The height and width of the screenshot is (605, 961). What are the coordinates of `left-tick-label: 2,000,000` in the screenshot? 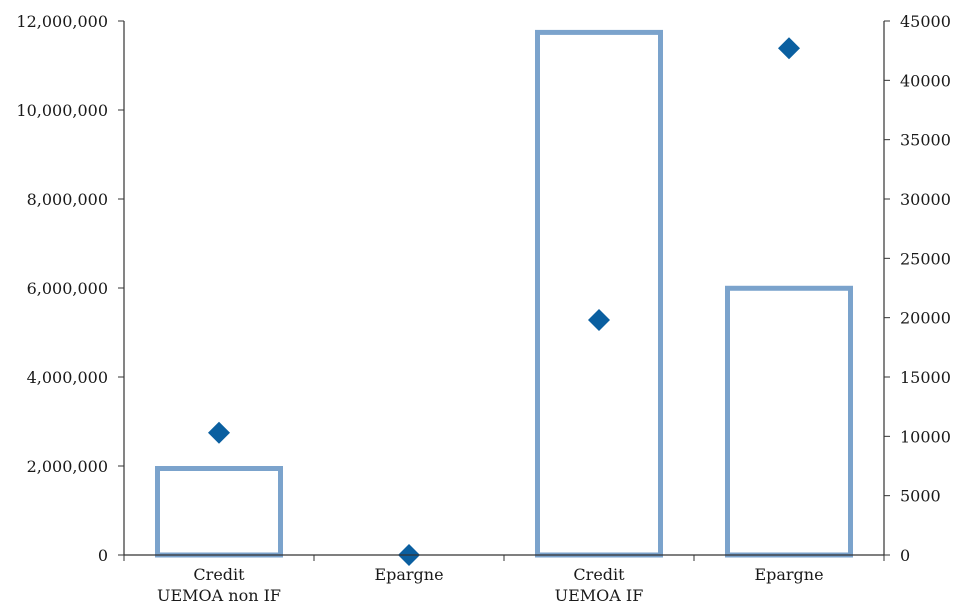 It's located at (67, 466).